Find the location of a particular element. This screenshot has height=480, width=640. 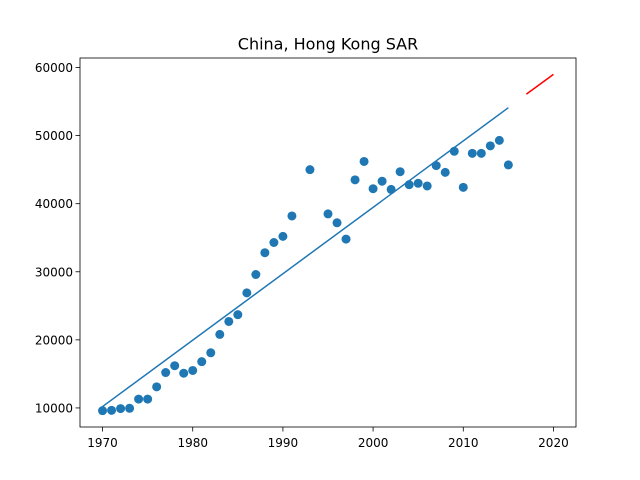

y-tick-label: 20000 is located at coordinates (54, 340).